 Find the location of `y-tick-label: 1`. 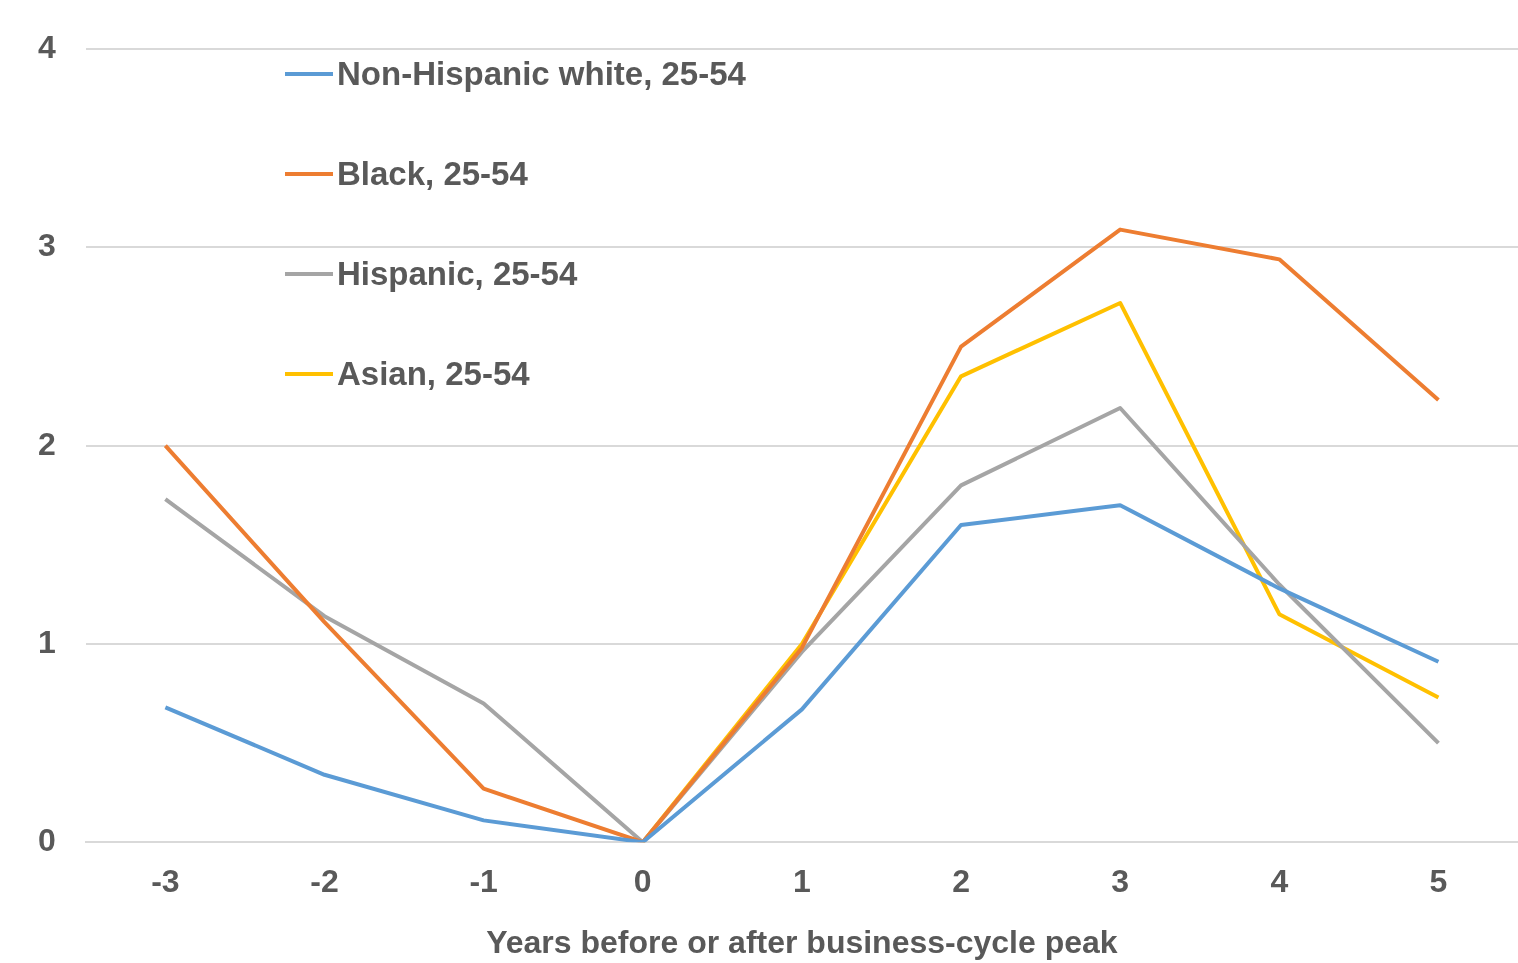

y-tick-label: 1 is located at coordinates (47, 641).